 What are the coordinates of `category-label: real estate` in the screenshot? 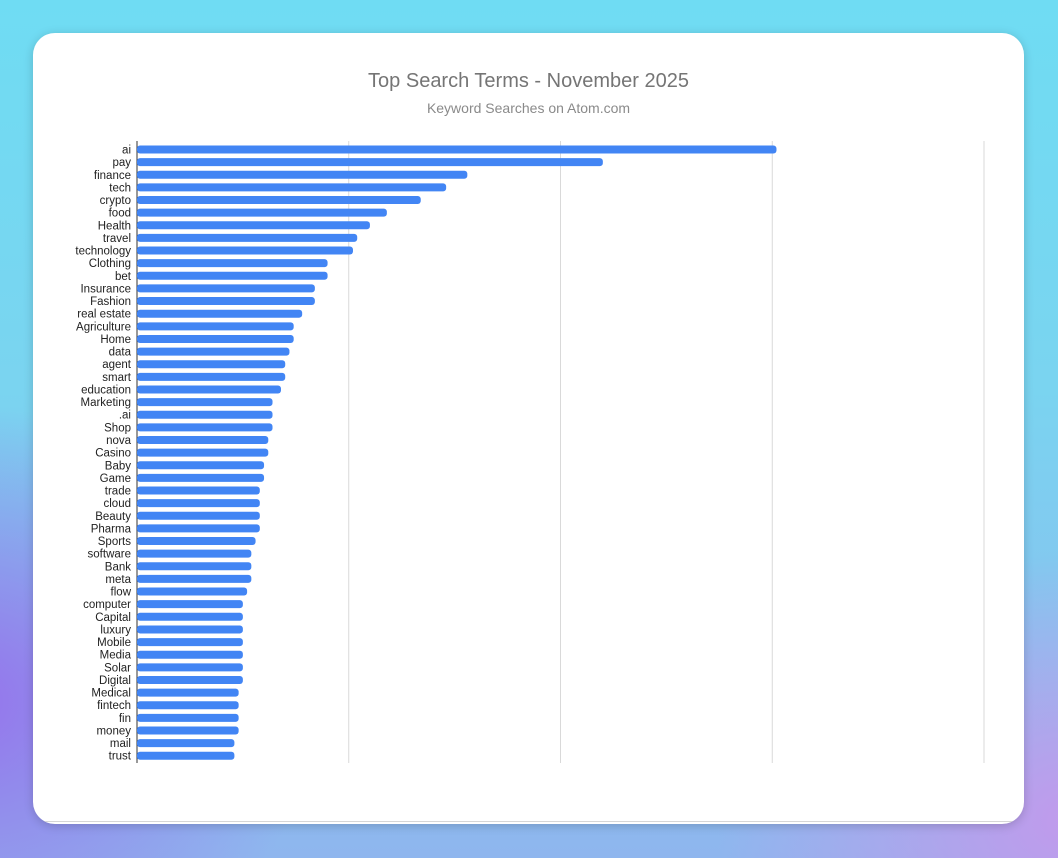 It's located at (104, 315).